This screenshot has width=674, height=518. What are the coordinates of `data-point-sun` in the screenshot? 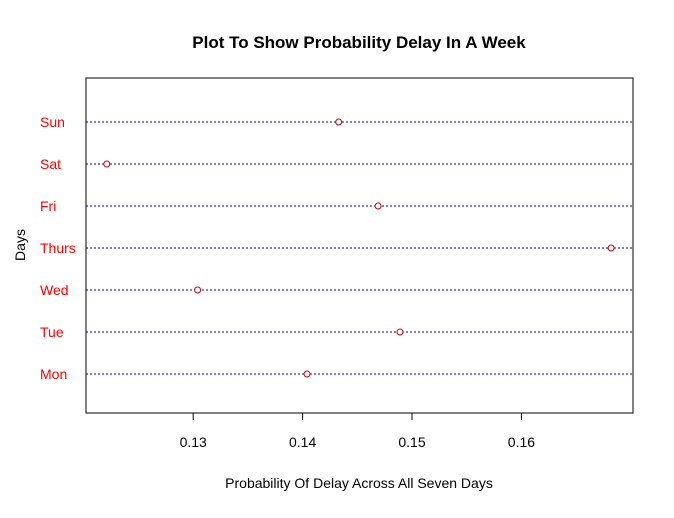 It's located at (339, 122).